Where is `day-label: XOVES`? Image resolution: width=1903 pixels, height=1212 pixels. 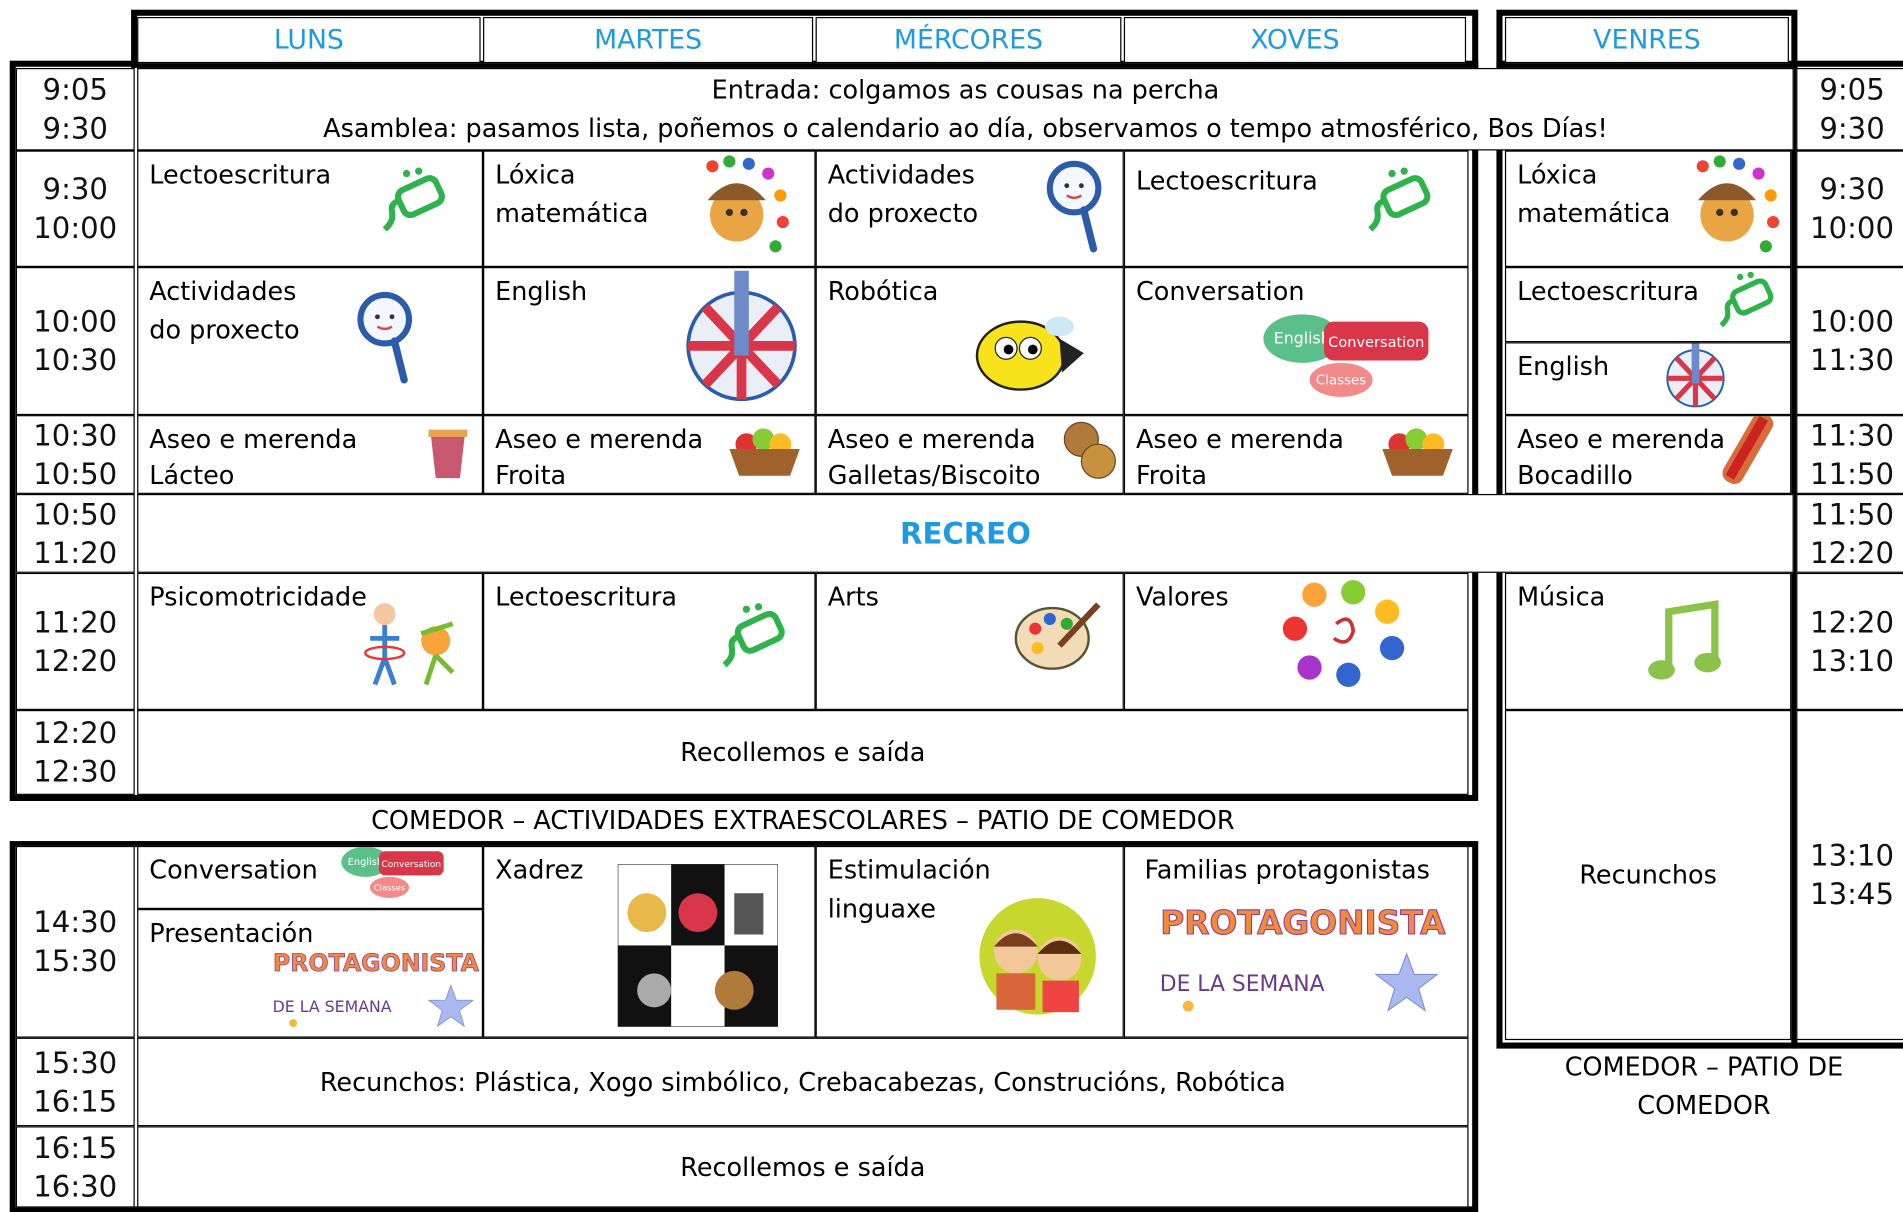
day-label: XOVES is located at coordinates (1295, 40).